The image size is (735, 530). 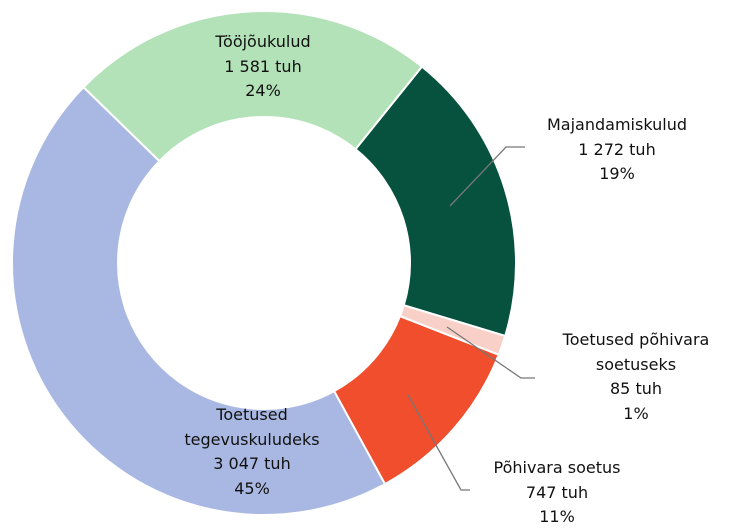 What do you see at coordinates (252, 488) in the screenshot?
I see `percent-label: 45%` at bounding box center [252, 488].